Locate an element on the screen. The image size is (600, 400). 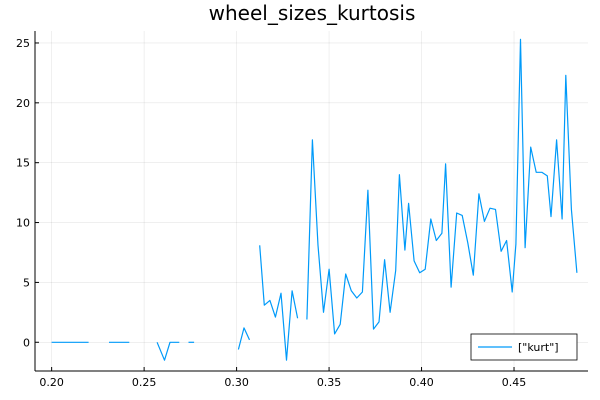
x-tick-label: 0.35 is located at coordinates (329, 382).